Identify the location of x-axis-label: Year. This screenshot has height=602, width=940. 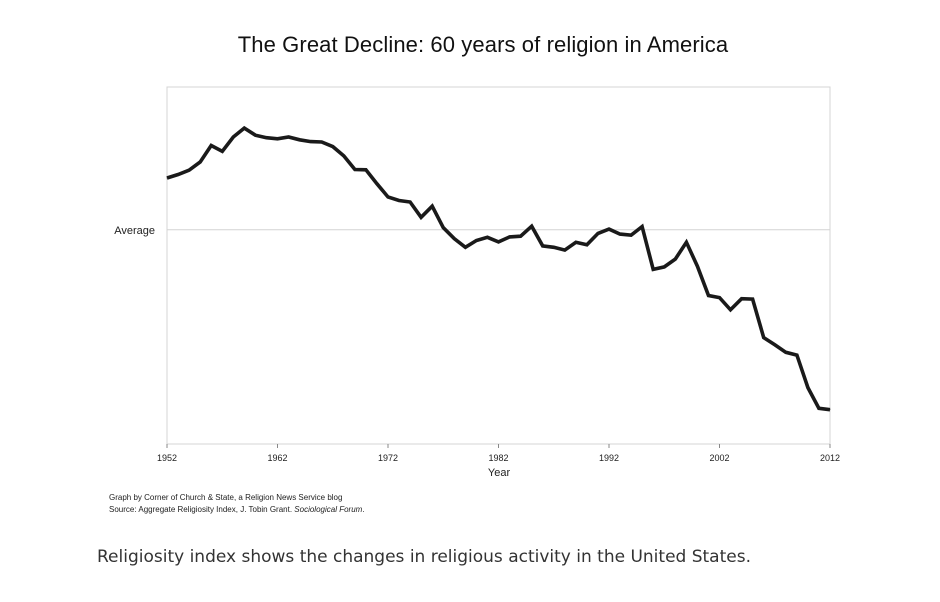
(499, 473).